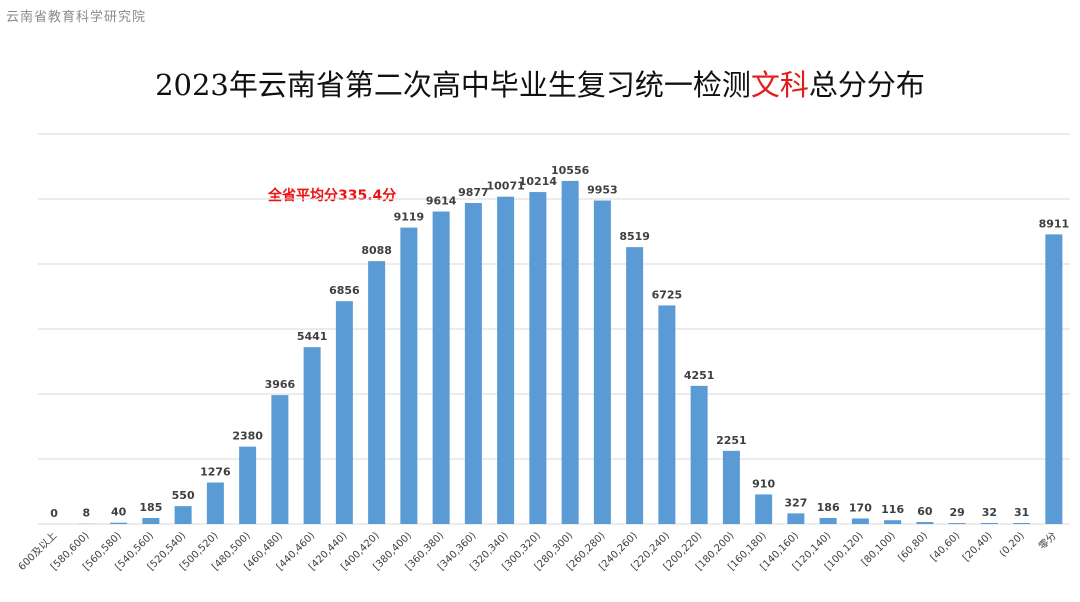 The image size is (1080, 602). I want to click on data-label: 10556, so click(570, 170).